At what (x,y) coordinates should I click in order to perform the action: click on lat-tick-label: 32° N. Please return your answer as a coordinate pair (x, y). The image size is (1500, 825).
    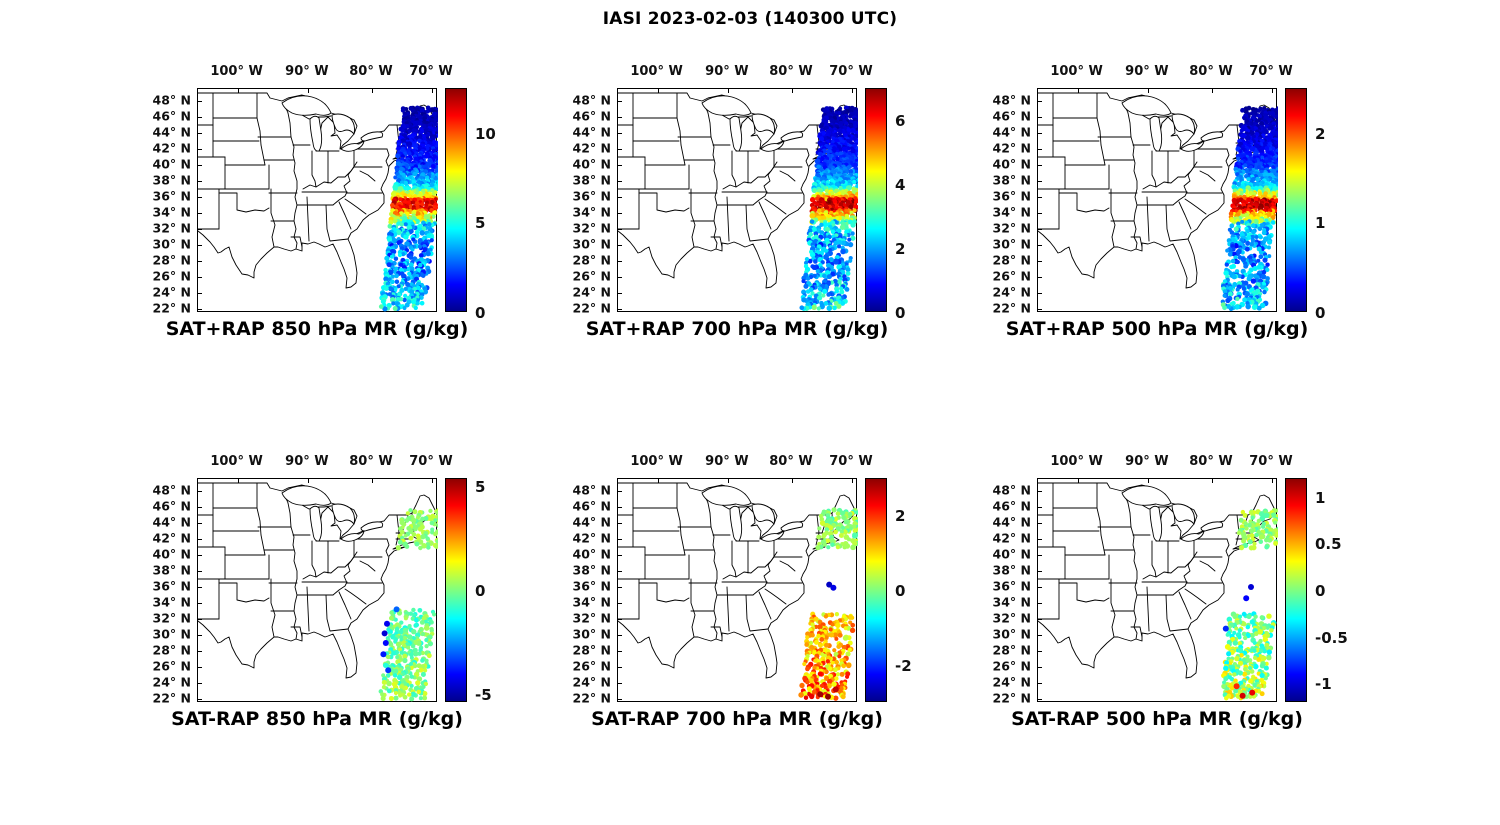
    Looking at the image, I should click on (1011, 618).